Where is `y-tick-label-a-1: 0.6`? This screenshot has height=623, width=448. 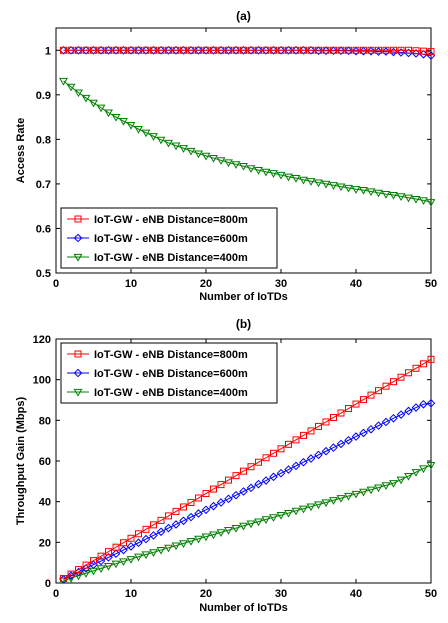 y-tick-label-a-1: 0.6 is located at coordinates (43, 229).